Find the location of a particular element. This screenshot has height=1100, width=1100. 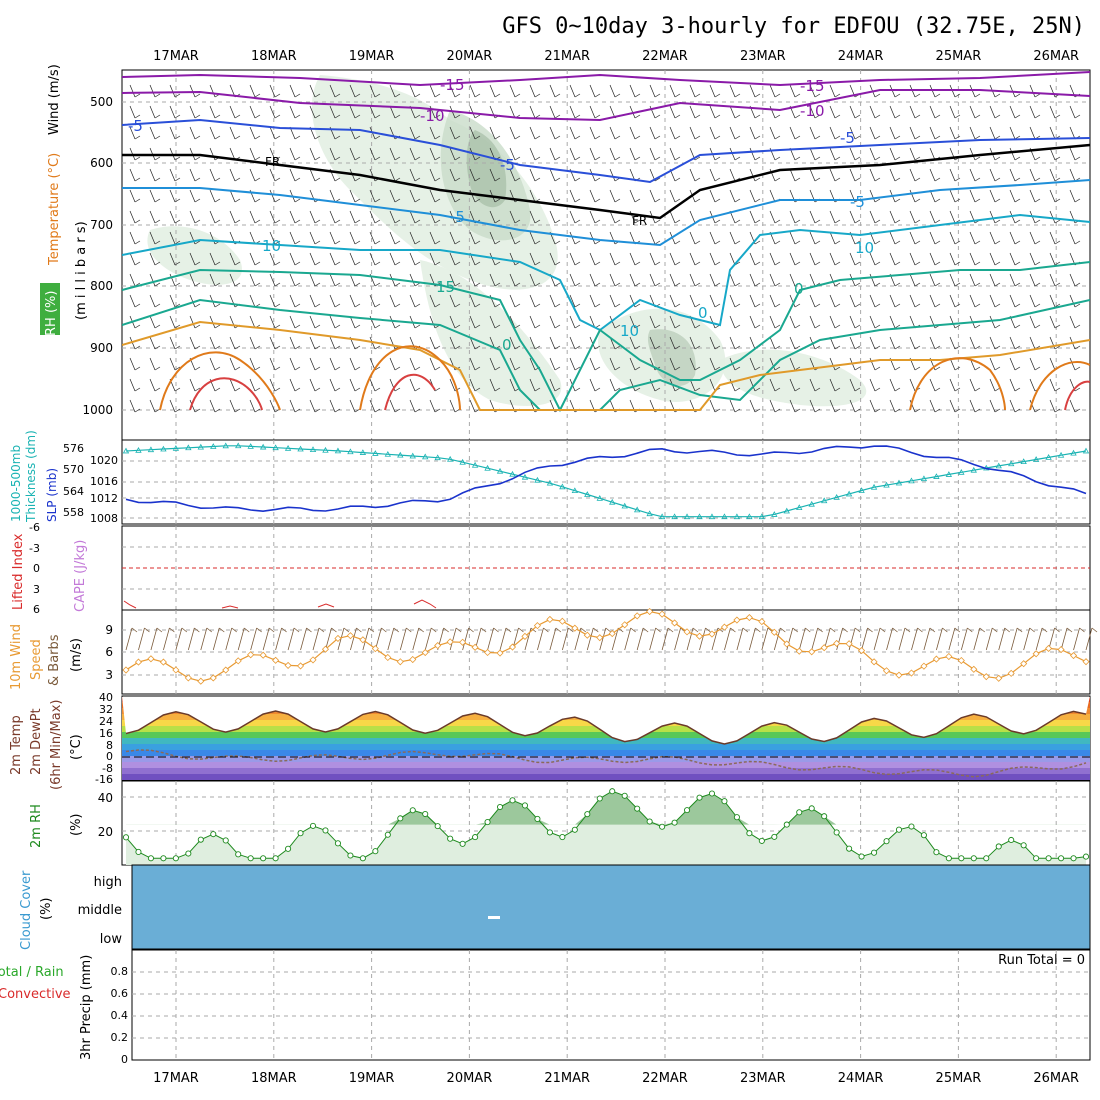

axis-label-dewpt: 2m DewPt is located at coordinates (36, 741).